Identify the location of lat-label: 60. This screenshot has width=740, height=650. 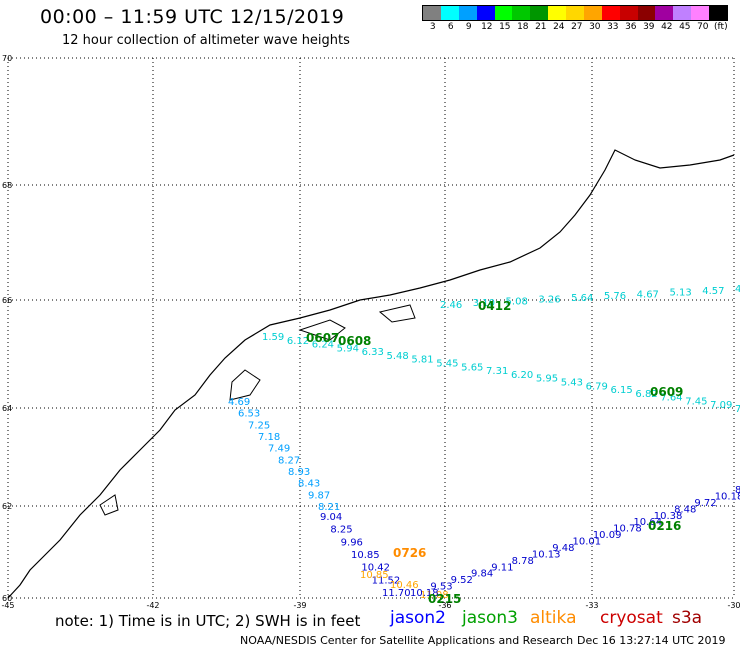
(7, 598).